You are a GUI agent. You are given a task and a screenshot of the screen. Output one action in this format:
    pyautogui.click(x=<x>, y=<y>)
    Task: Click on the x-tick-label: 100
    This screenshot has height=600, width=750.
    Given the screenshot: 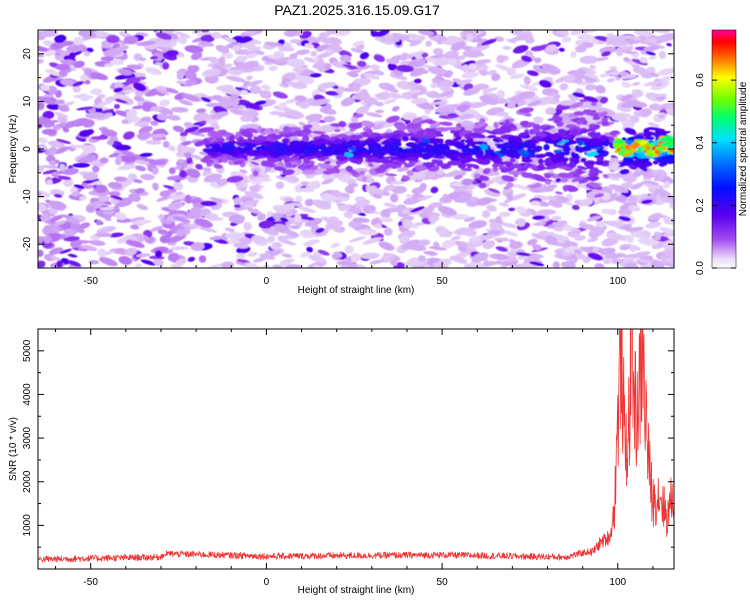 What is the action you would take?
    pyautogui.click(x=617, y=281)
    